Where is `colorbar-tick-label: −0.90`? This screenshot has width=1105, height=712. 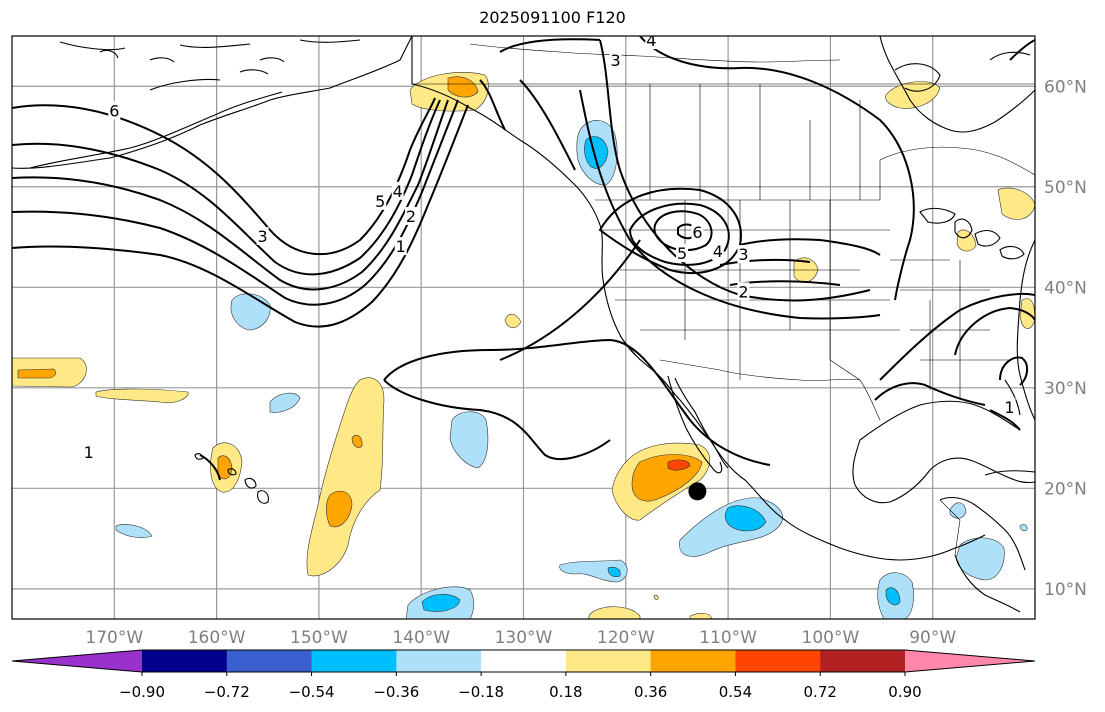 colorbar-tick-label: −0.90 is located at coordinates (142, 692).